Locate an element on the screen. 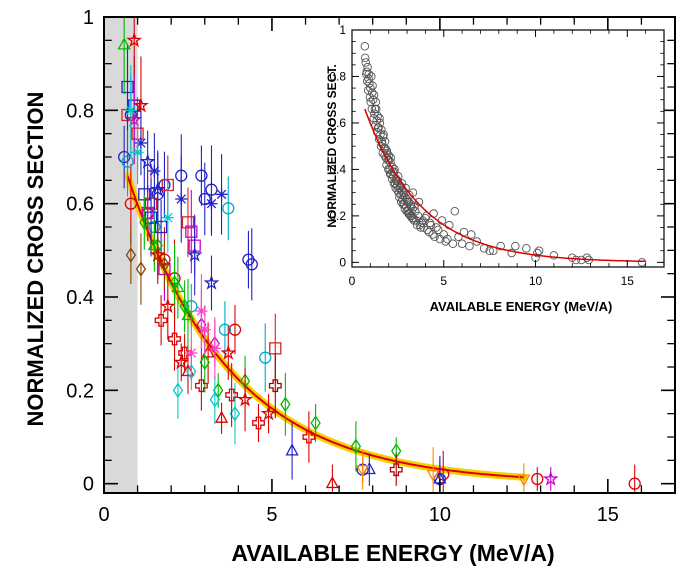 The image size is (689, 575). main-y-axis-title: NORMALIZED CROSS SECTION is located at coordinates (35, 259).